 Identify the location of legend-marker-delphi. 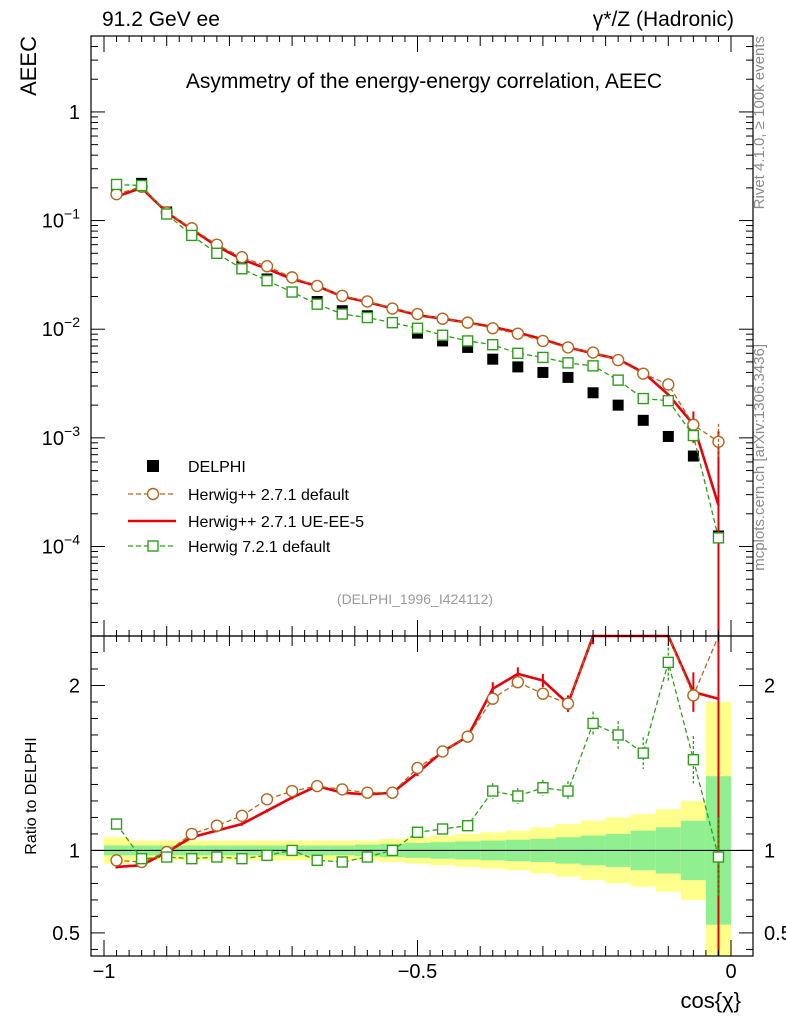
(153, 466).